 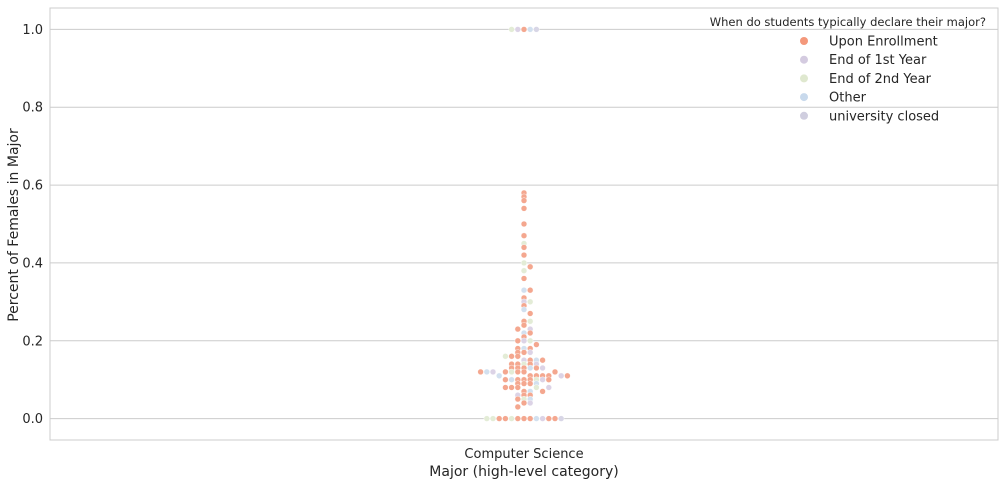 What do you see at coordinates (884, 116) in the screenshot?
I see `legend-label: university closed` at bounding box center [884, 116].